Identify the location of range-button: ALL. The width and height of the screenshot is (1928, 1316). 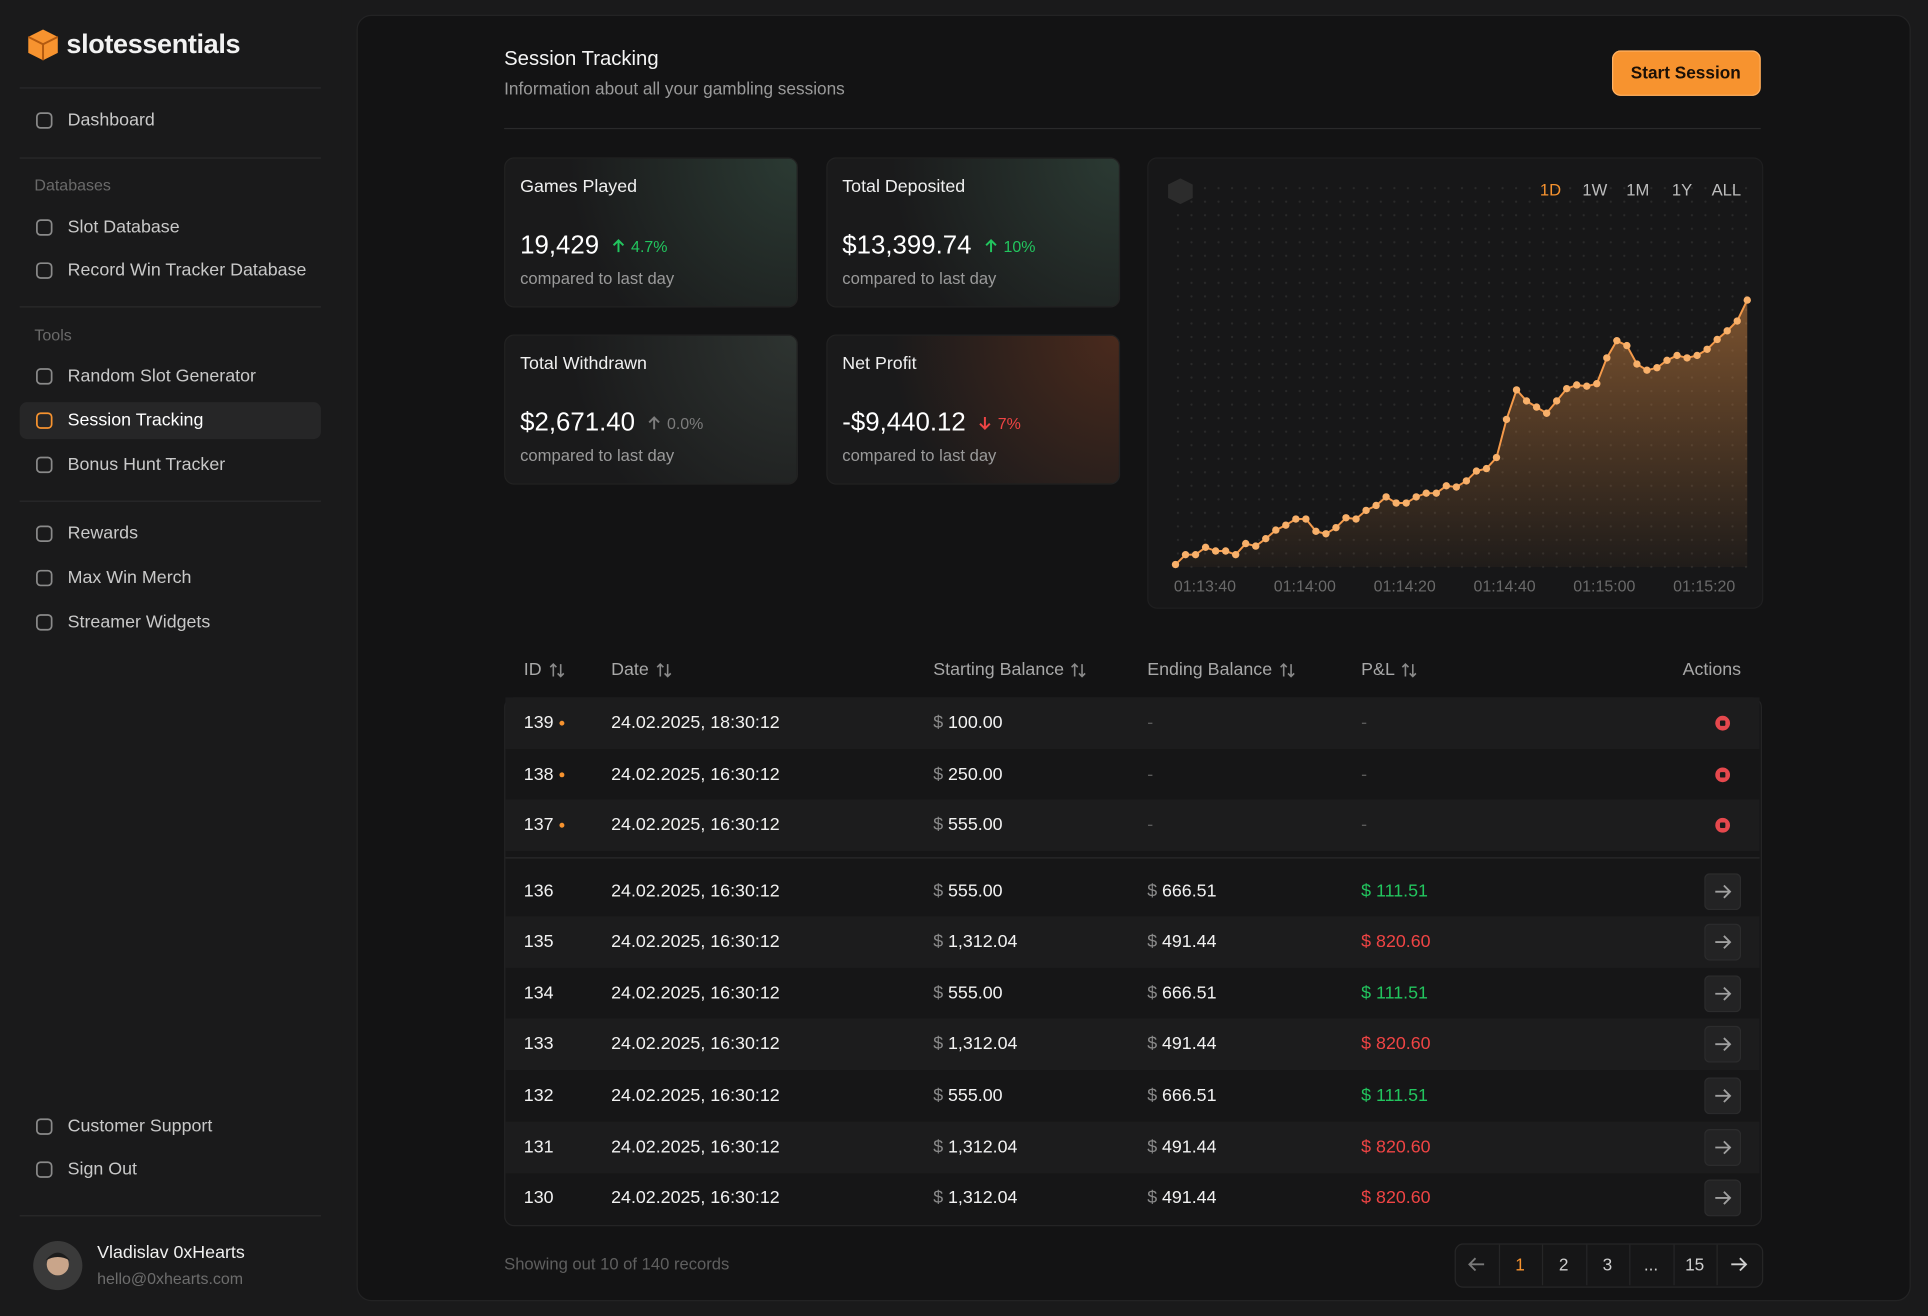
(1727, 190).